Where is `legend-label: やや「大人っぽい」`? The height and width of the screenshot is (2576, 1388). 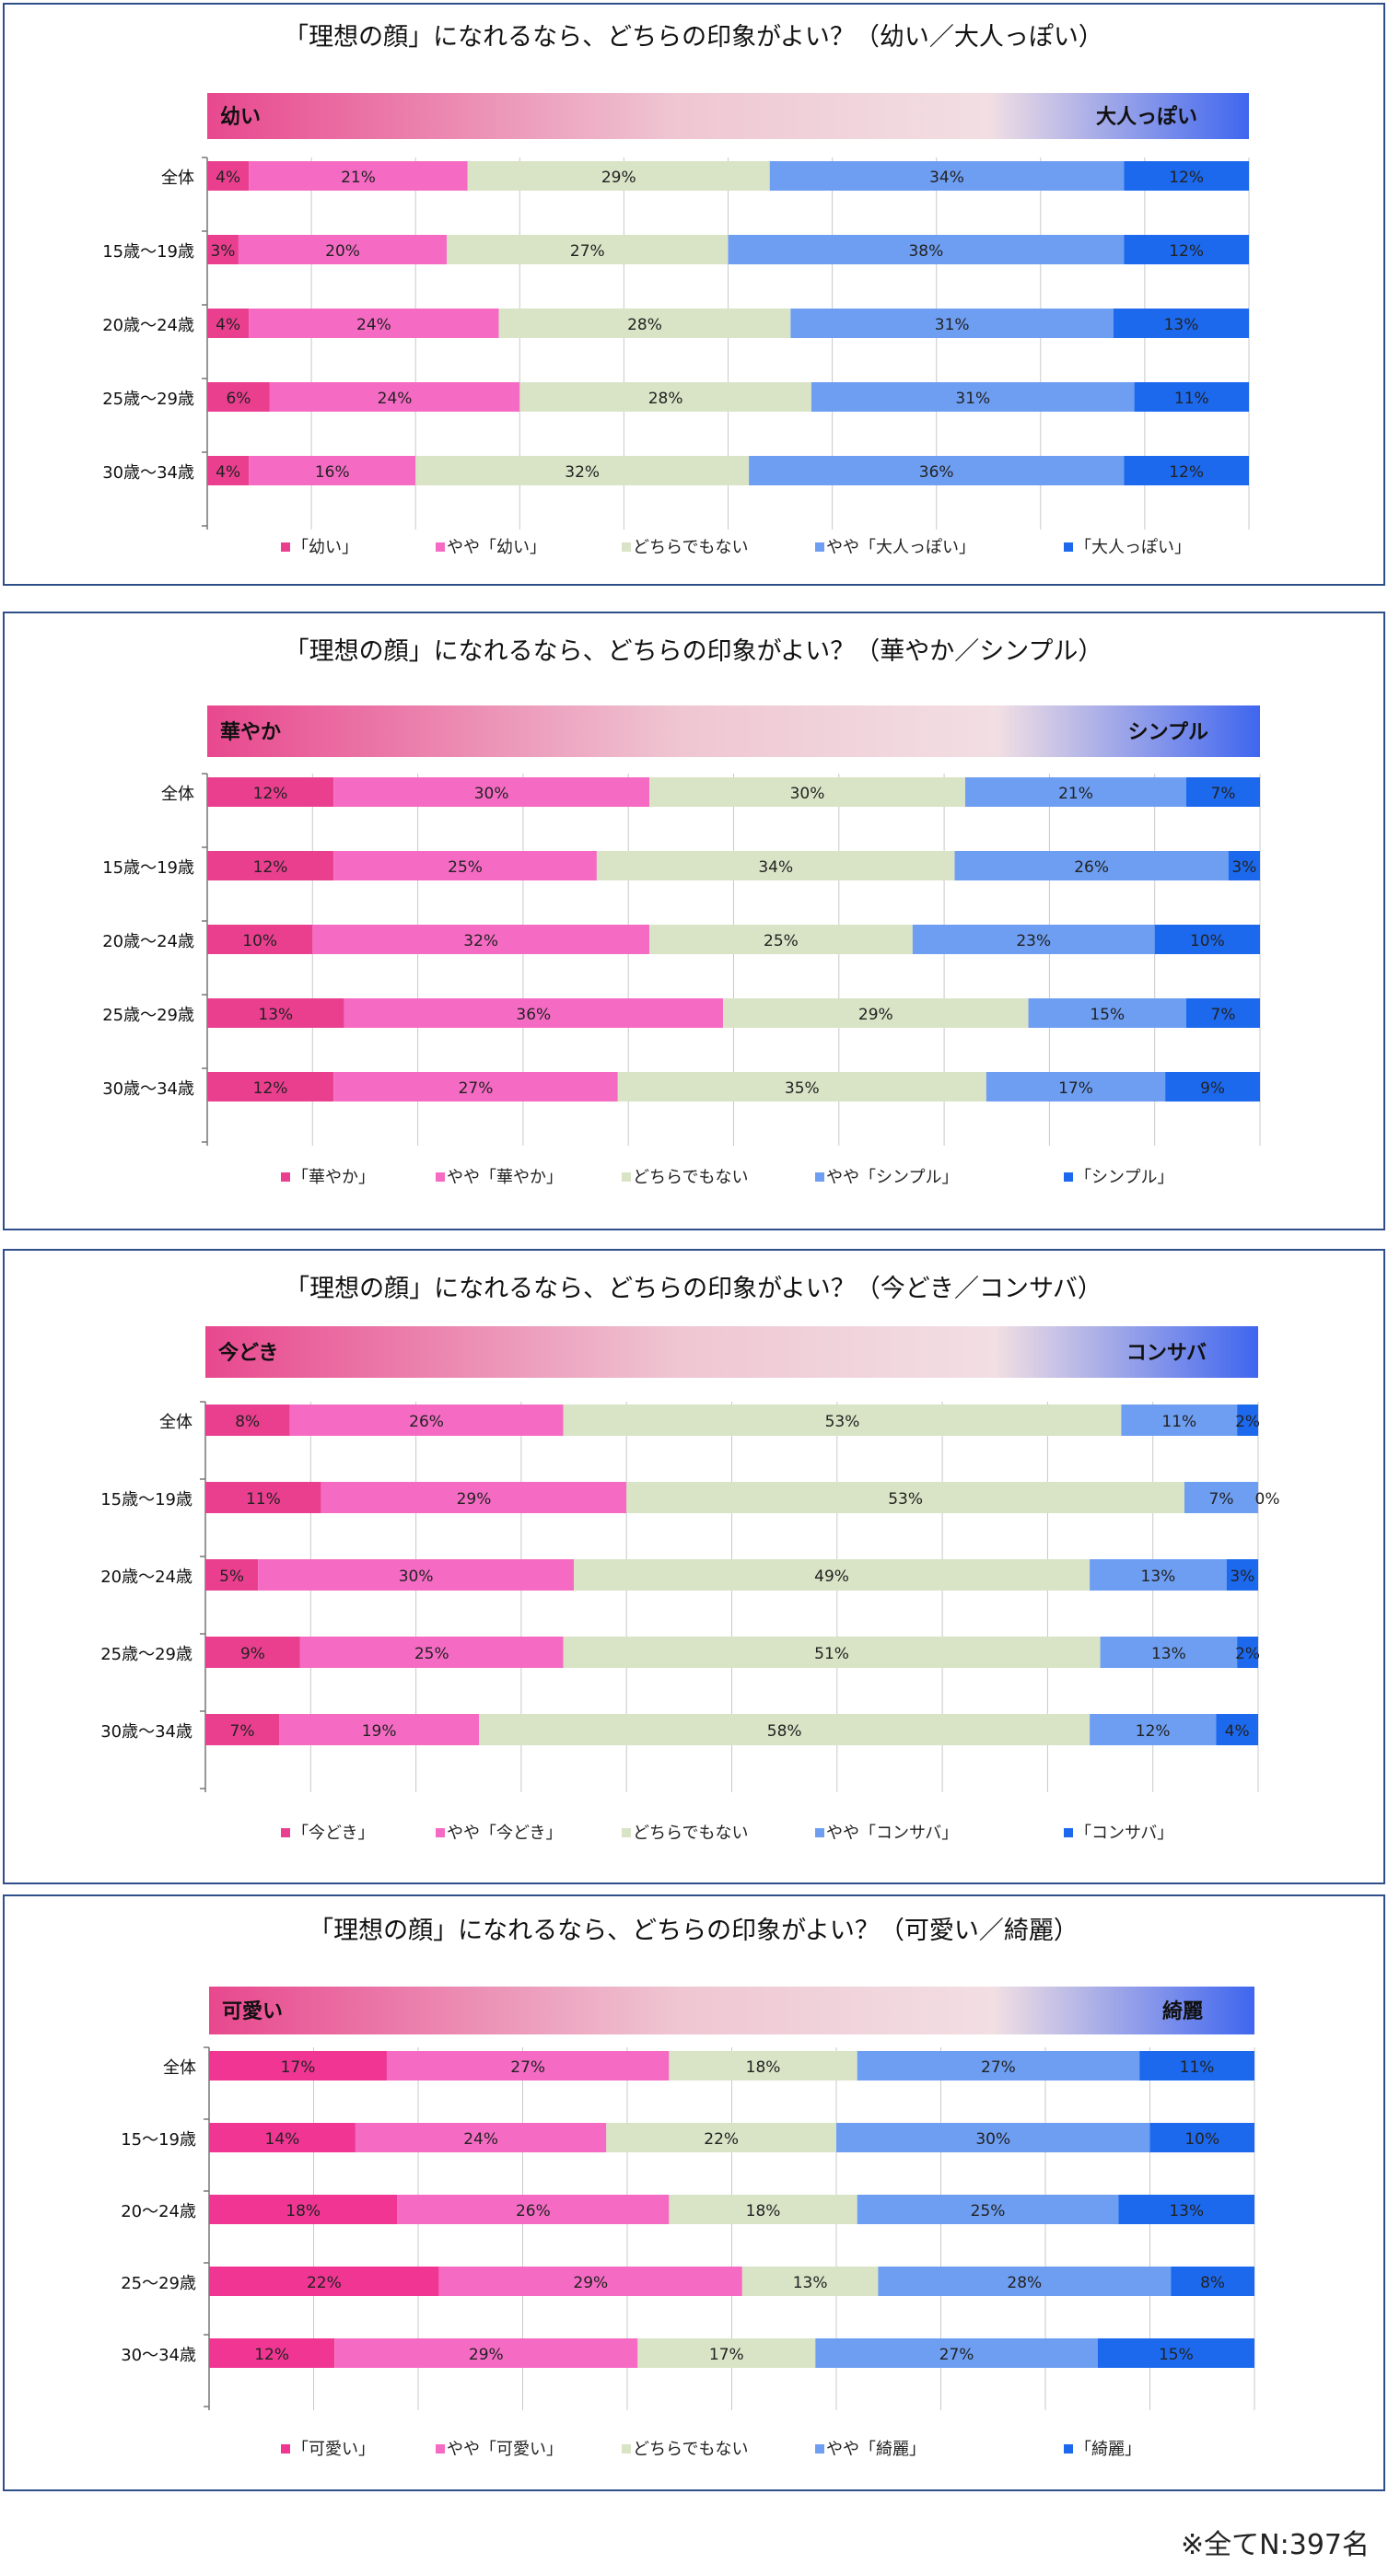 legend-label: やや「大人っぽい」 is located at coordinates (900, 547).